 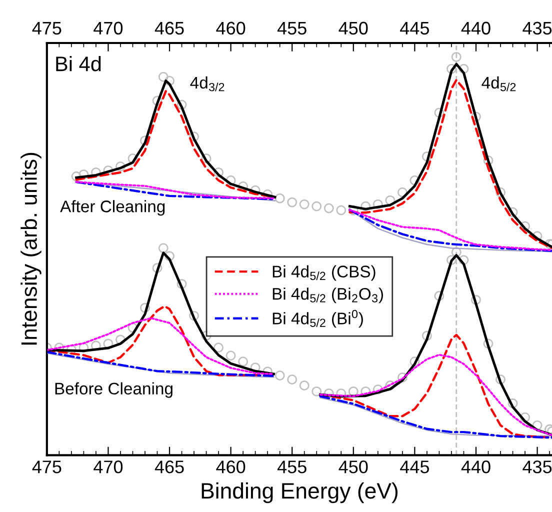 What do you see at coordinates (291, 28) in the screenshot?
I see `x2-tick-label: 455` at bounding box center [291, 28].